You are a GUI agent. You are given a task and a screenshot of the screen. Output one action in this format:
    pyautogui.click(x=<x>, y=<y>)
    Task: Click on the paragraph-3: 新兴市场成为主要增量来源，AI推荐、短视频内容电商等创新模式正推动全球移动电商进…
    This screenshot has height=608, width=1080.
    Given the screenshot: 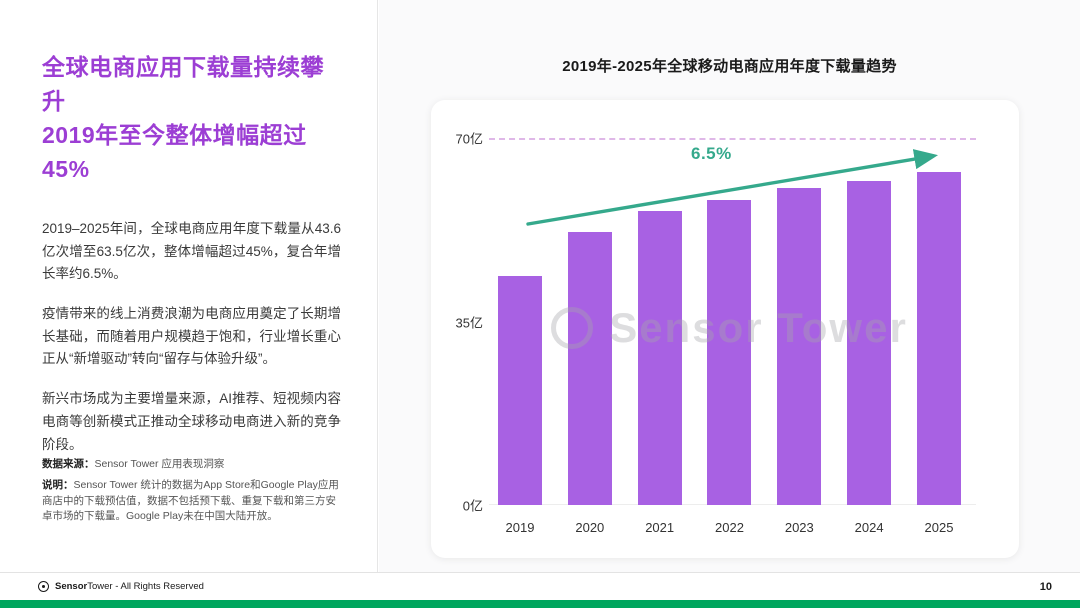 What is the action you would take?
    pyautogui.click(x=191, y=421)
    